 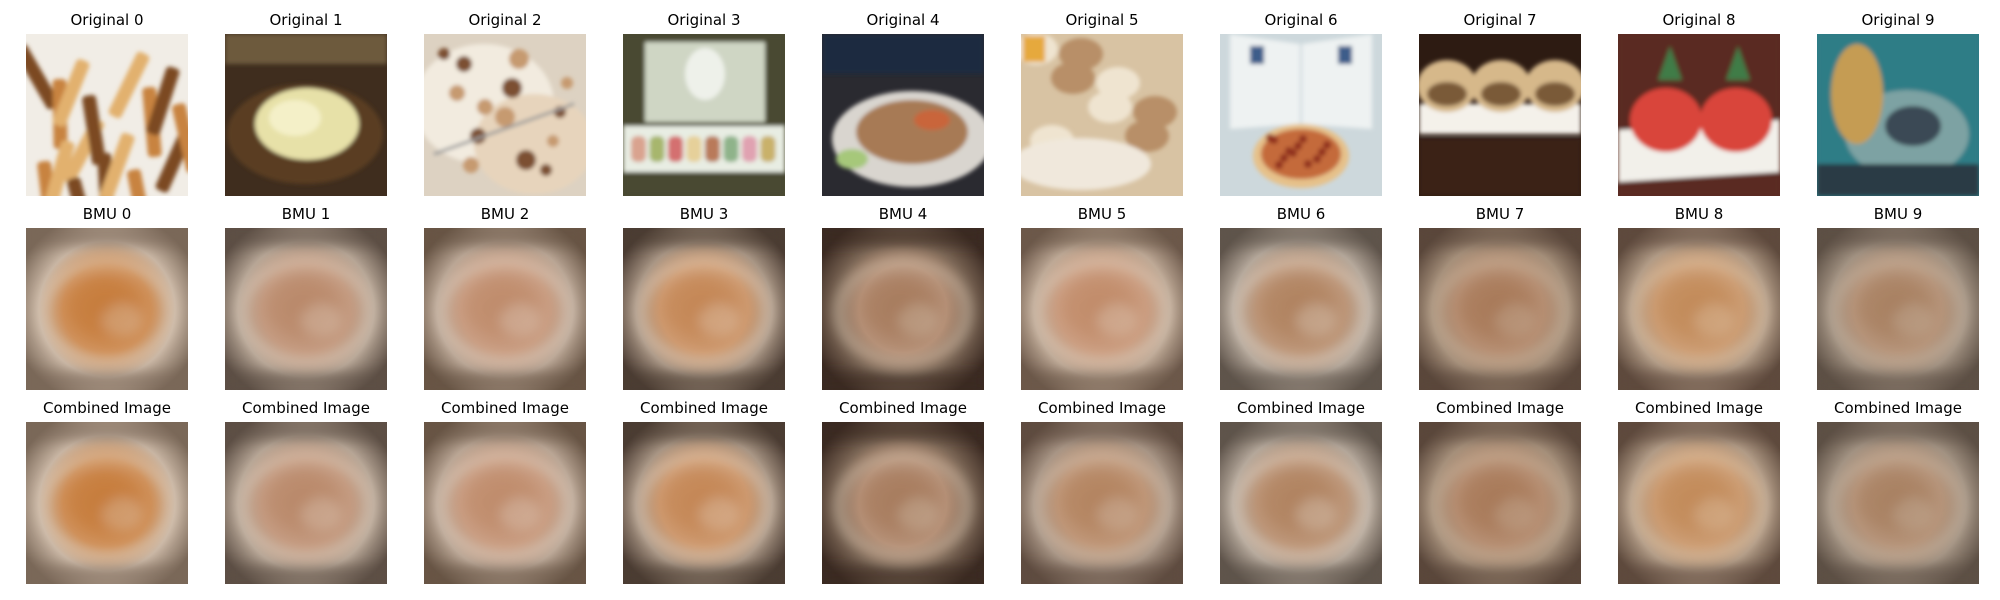 What do you see at coordinates (1301, 20) in the screenshot?
I see `original-title-6: Original 6` at bounding box center [1301, 20].